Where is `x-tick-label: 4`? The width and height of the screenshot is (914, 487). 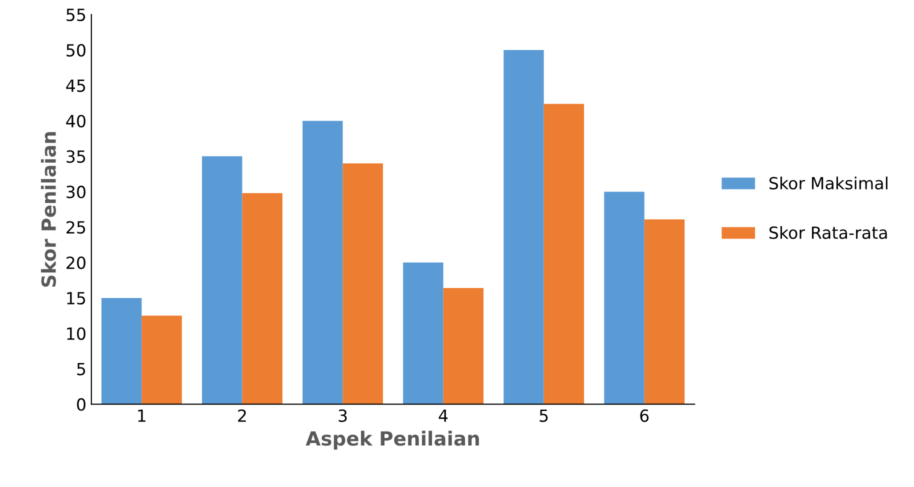
x-tick-label: 4 is located at coordinates (443, 416).